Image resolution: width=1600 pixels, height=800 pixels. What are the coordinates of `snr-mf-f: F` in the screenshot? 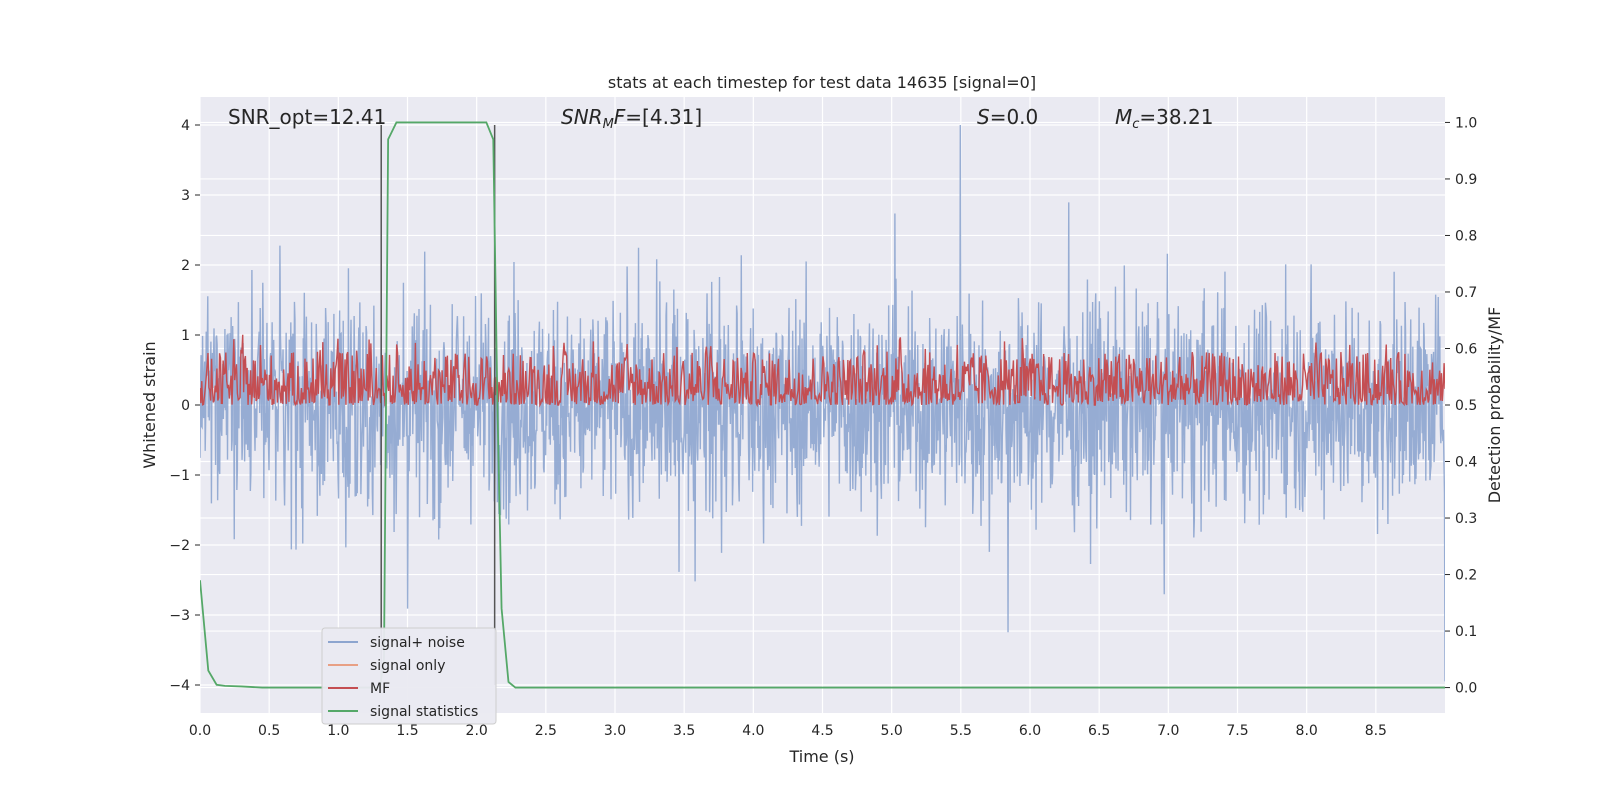 It's located at (620, 117).